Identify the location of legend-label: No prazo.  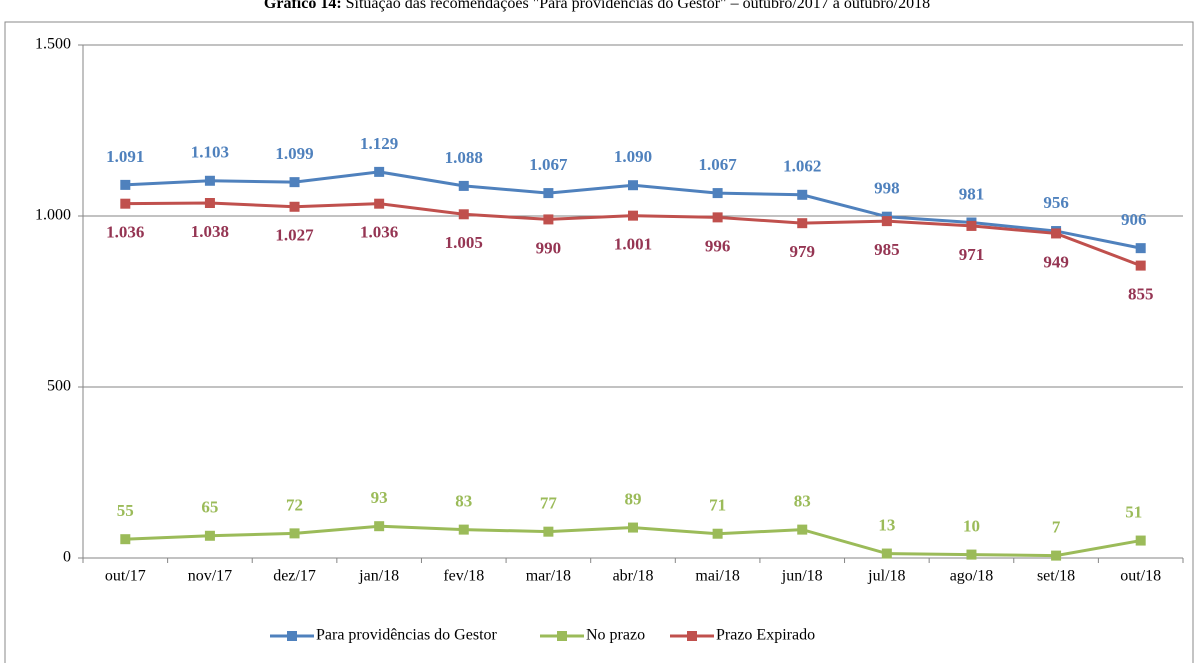
(615, 635).